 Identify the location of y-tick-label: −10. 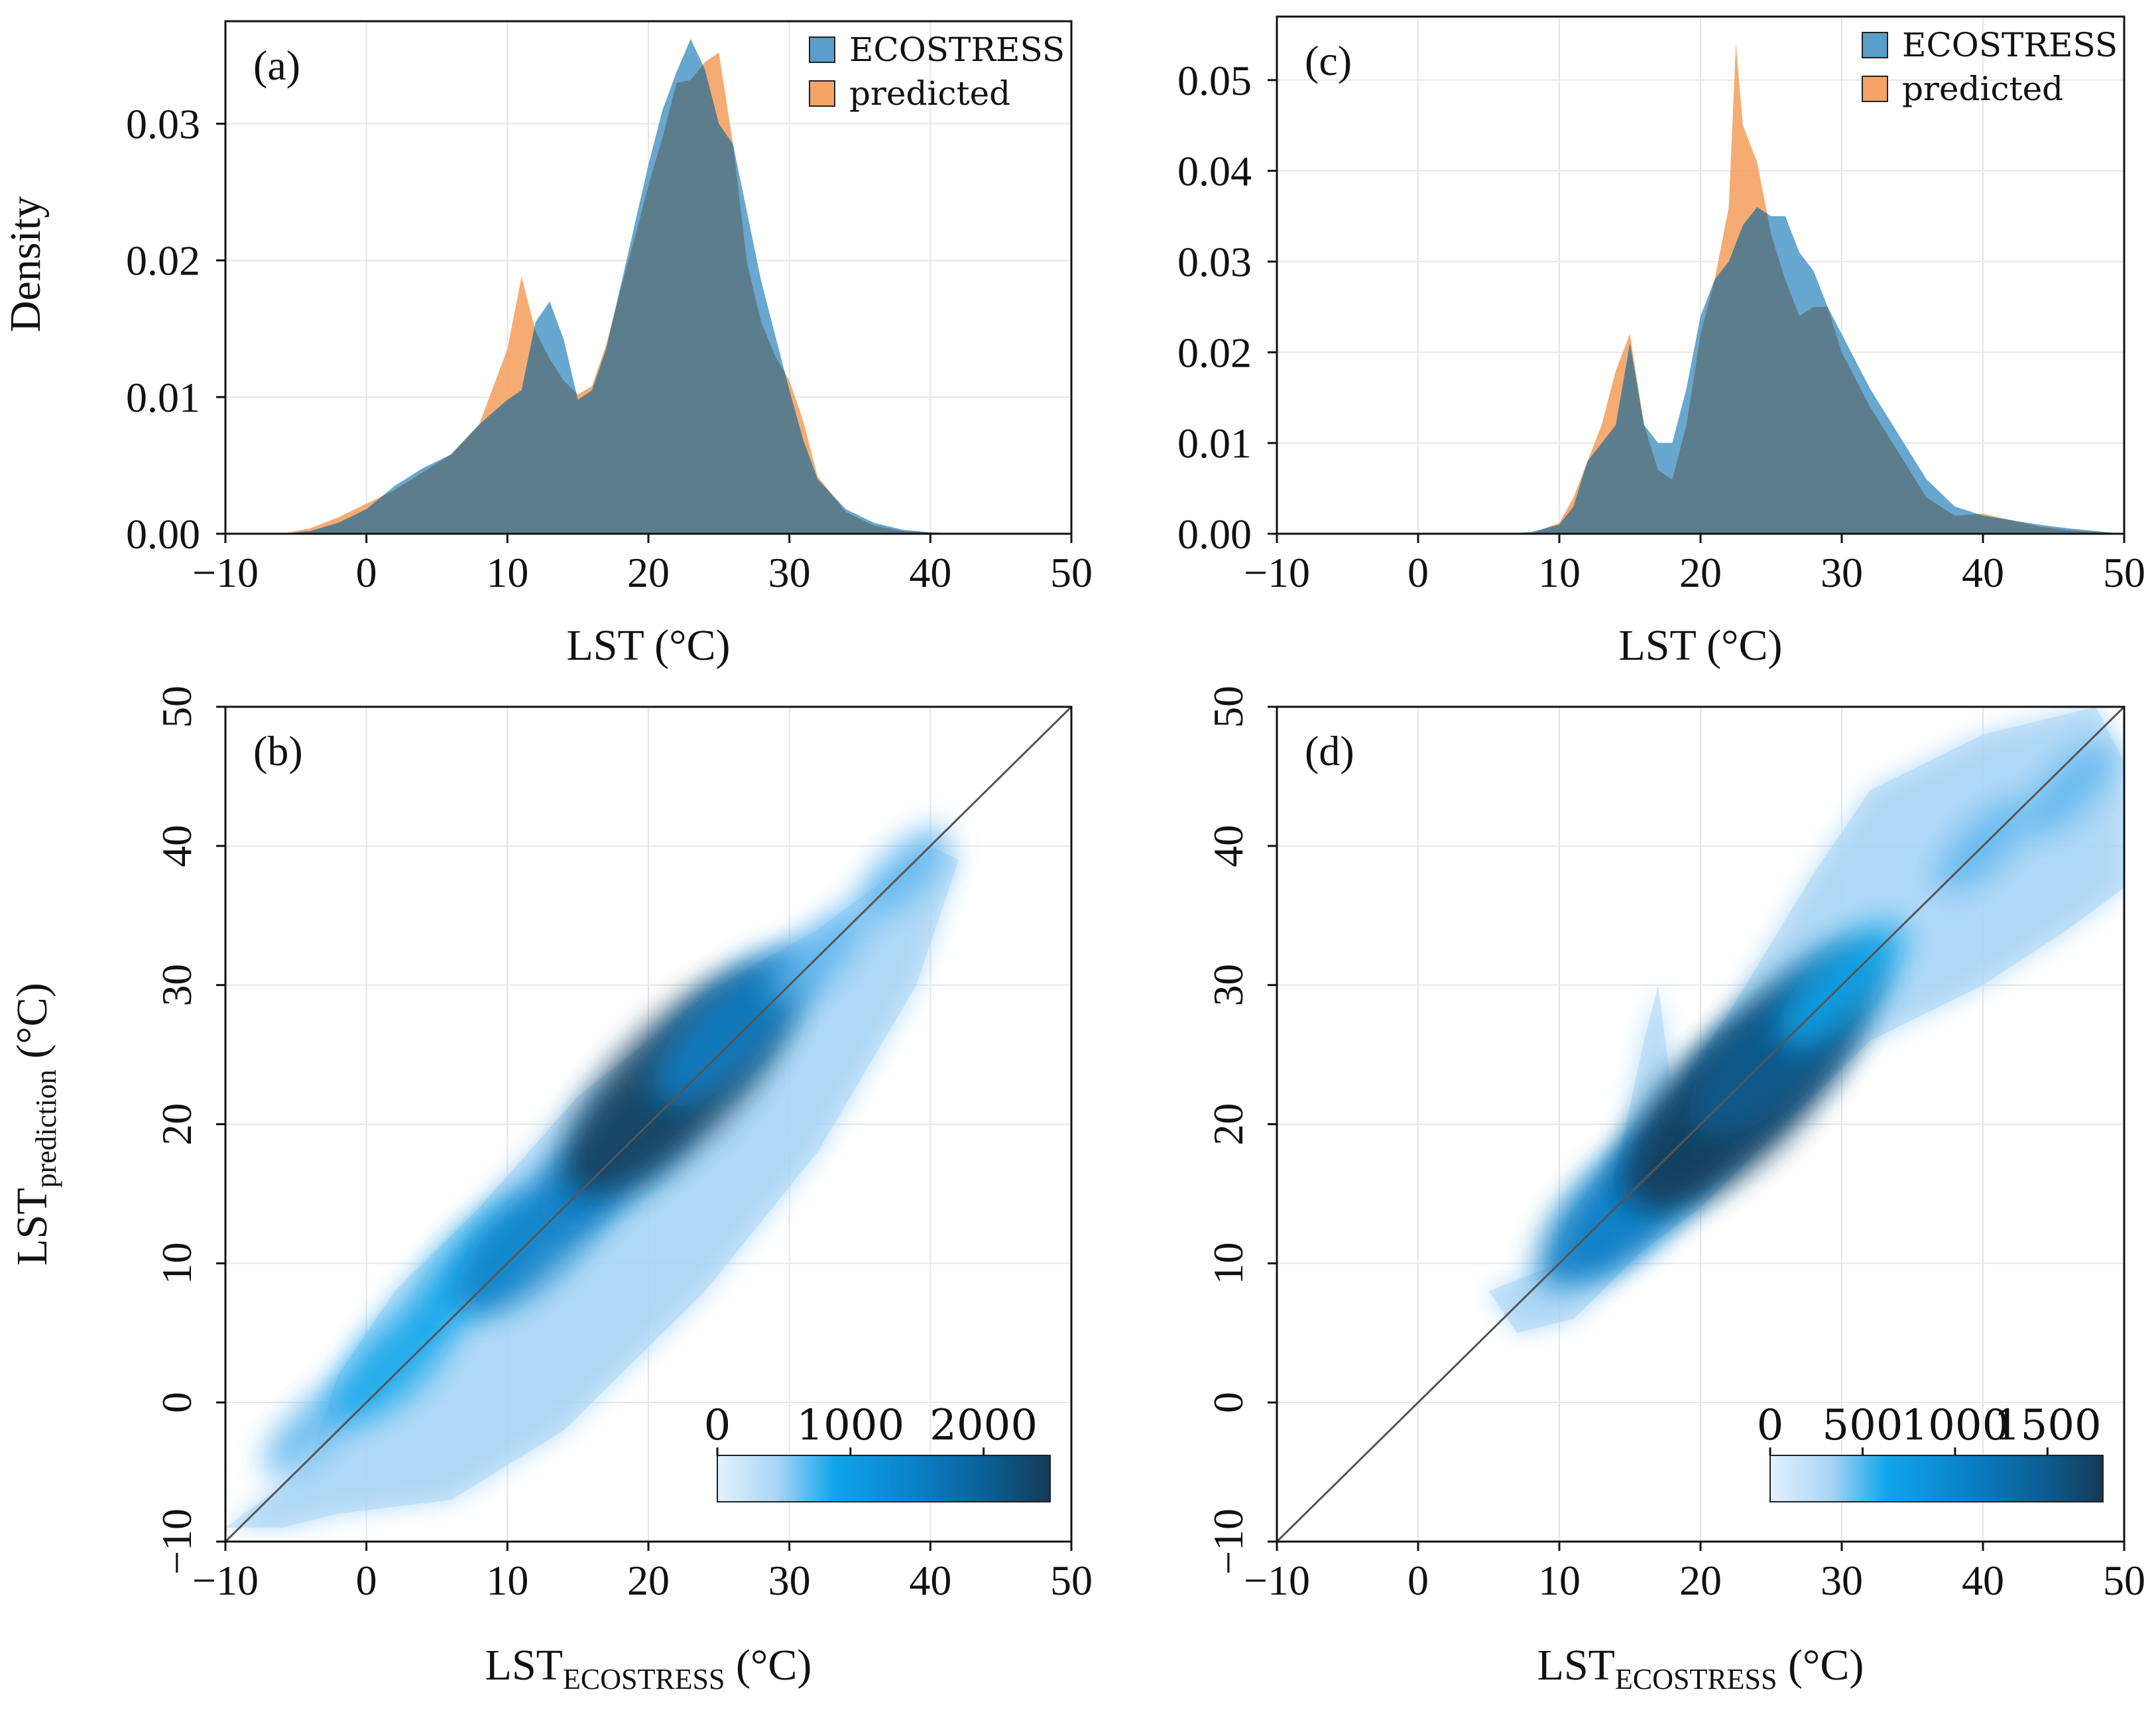
(176, 1542).